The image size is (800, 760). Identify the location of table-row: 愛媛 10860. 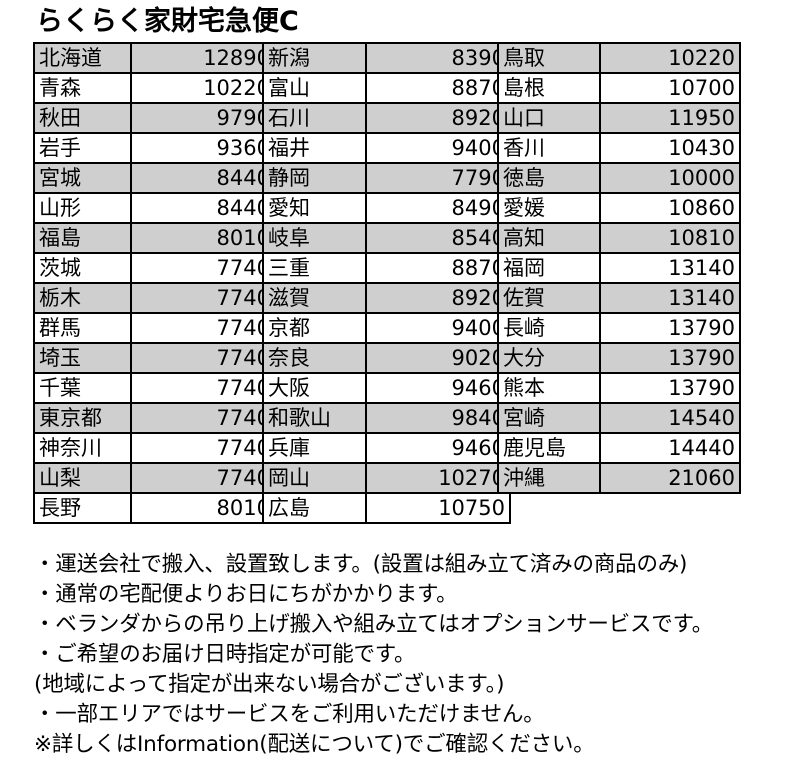
(619, 208).